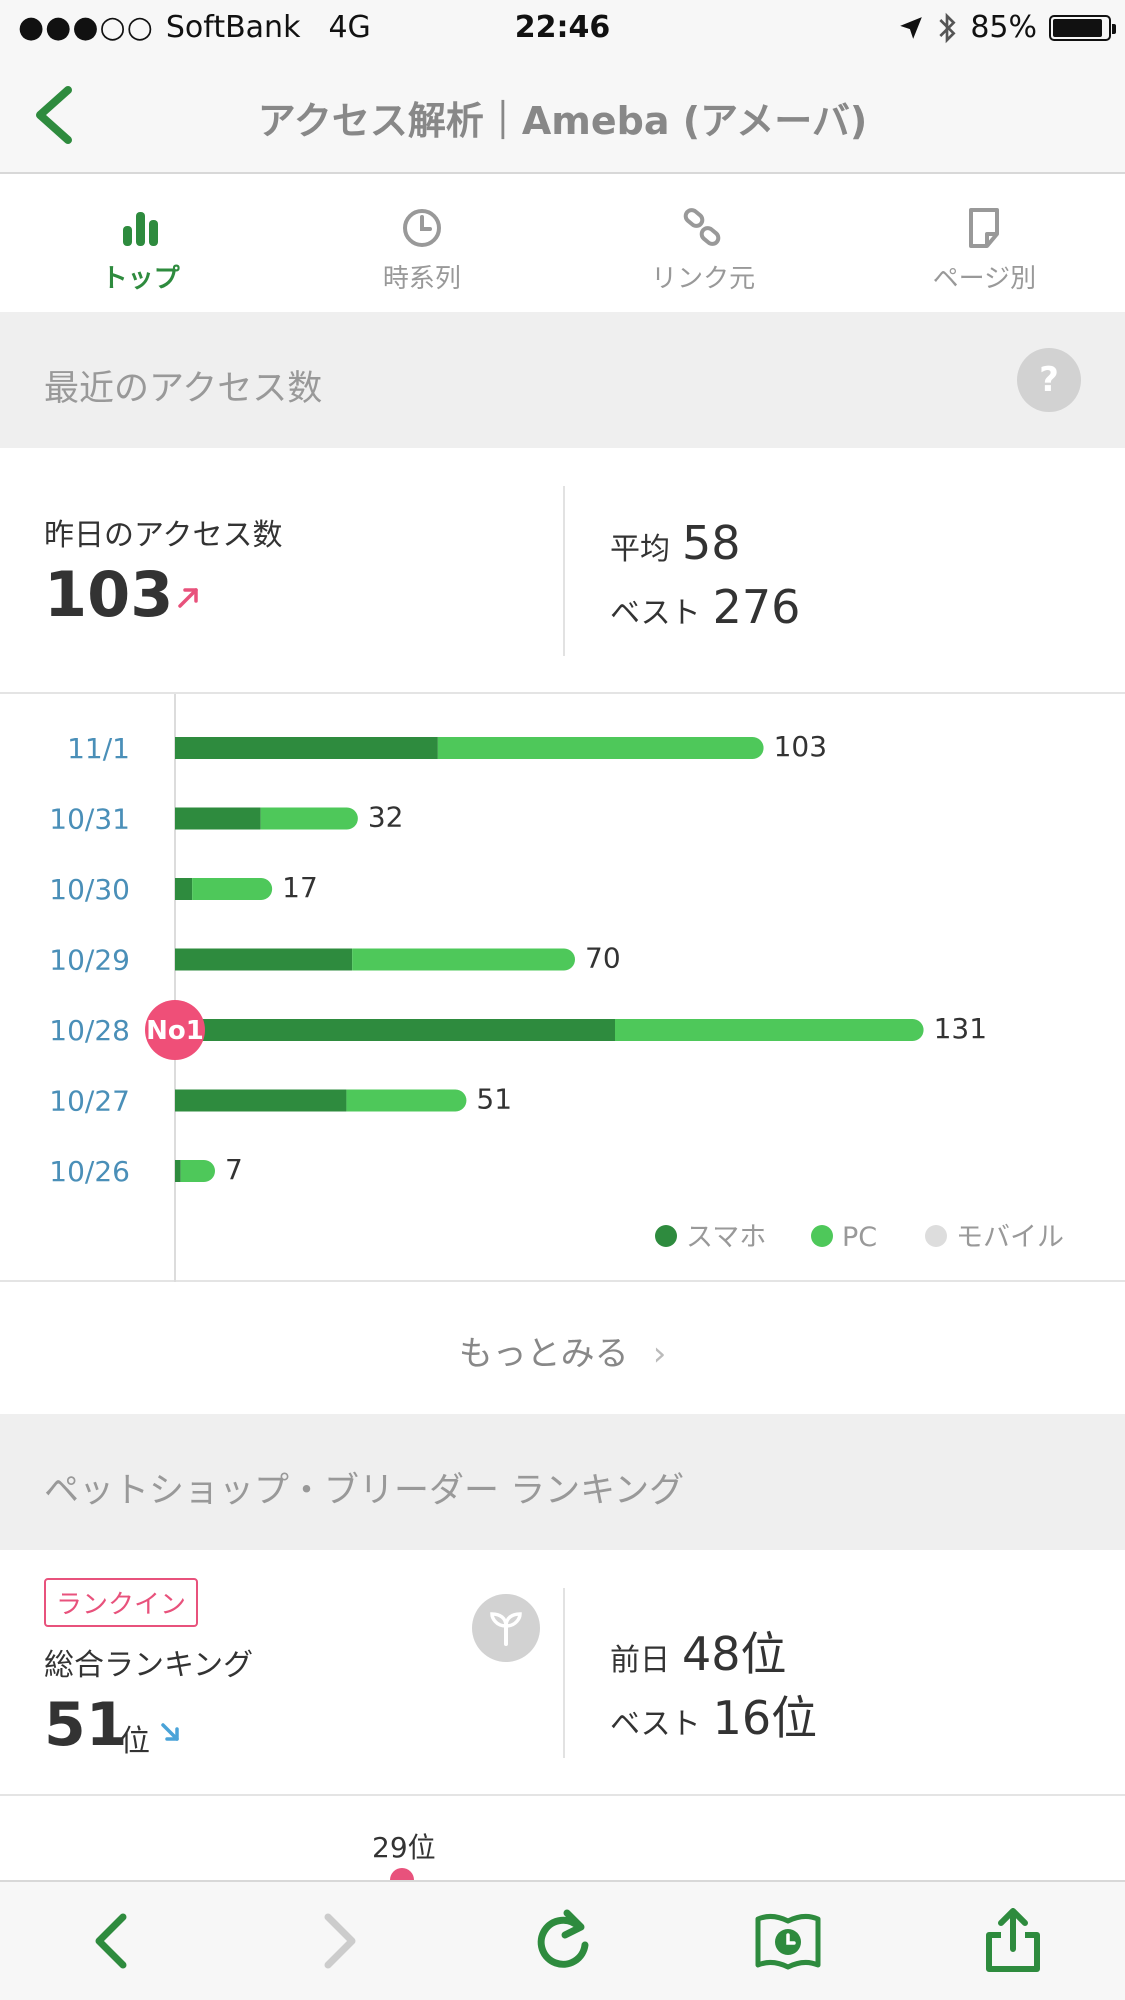  I want to click on browser-back-button, so click(113, 1941).